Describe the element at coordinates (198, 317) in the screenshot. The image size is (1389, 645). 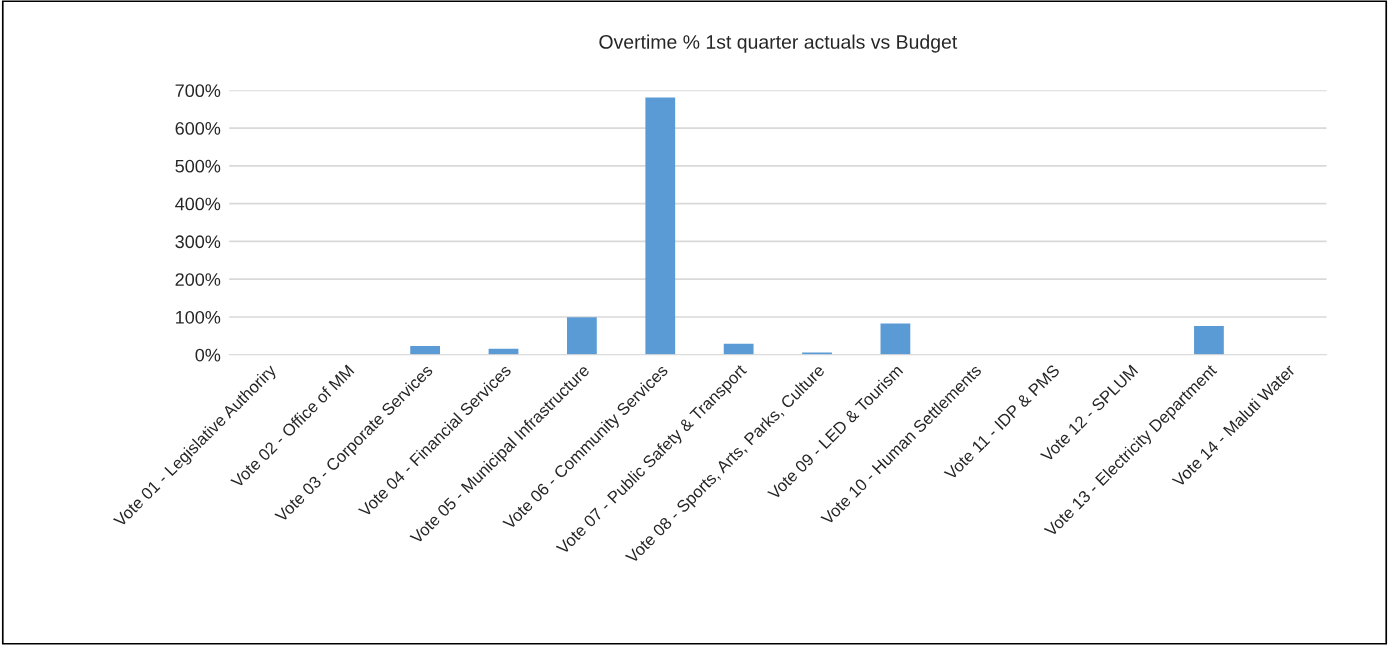
I see `y-tick-label: 100%` at that location.